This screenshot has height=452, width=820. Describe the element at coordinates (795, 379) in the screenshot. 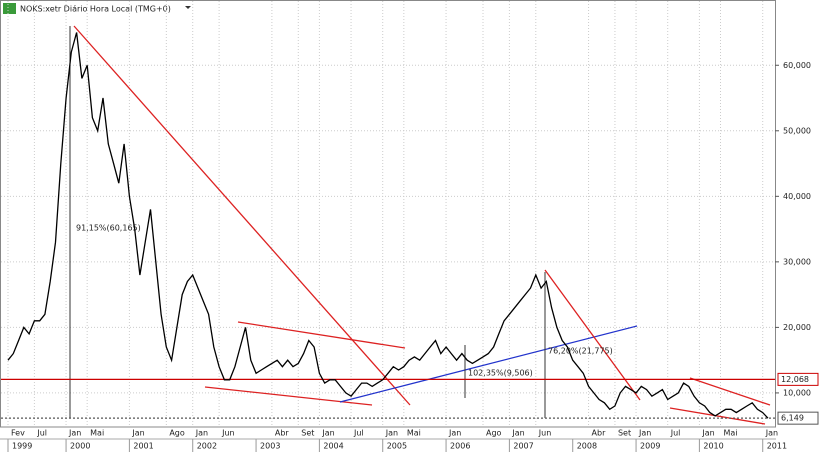

I see `level-label: 12,068` at that location.